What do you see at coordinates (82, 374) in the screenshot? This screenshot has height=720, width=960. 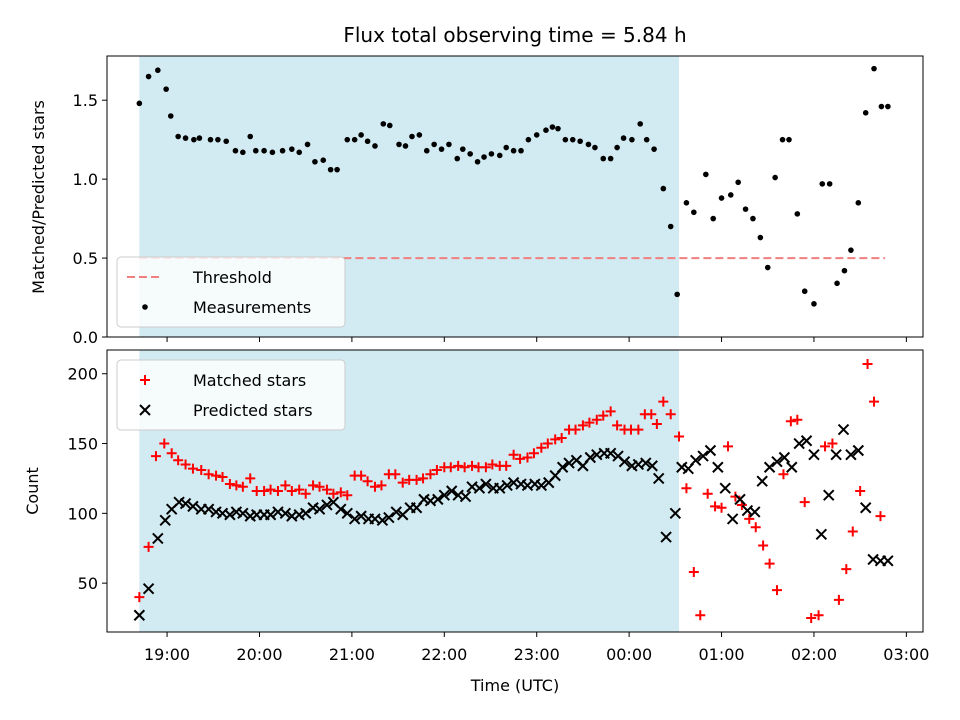 I see `y-tick-label: 200` at bounding box center [82, 374].